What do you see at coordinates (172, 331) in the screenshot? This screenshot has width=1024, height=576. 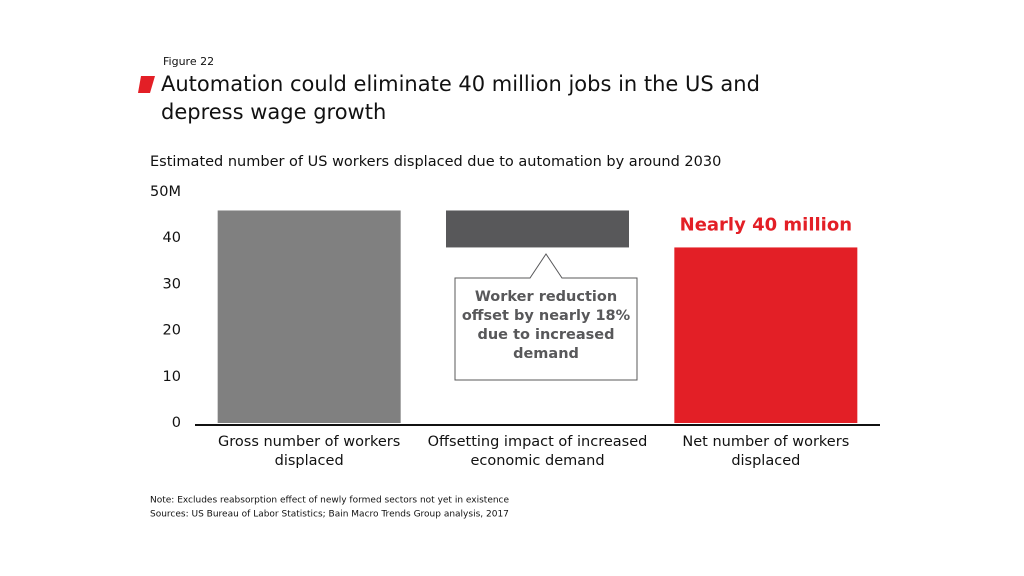 I see `y-tick-label: 20` at bounding box center [172, 331].